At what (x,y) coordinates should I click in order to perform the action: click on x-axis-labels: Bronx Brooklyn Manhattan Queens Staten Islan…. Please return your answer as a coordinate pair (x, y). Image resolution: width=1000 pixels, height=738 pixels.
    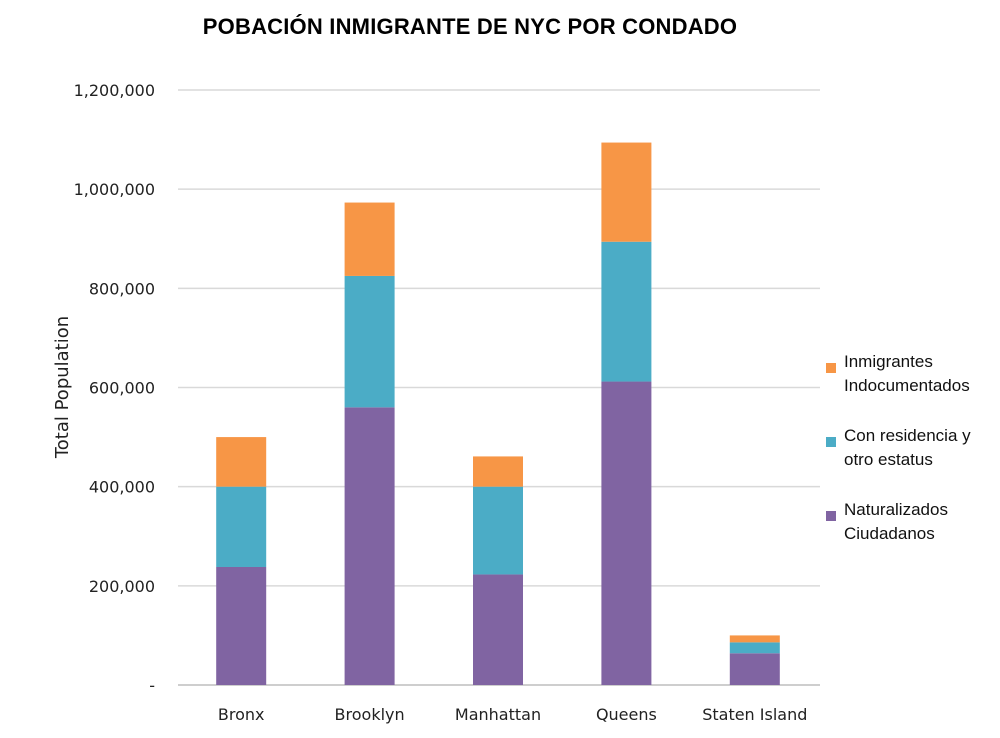
    Looking at the image, I should click on (512, 714).